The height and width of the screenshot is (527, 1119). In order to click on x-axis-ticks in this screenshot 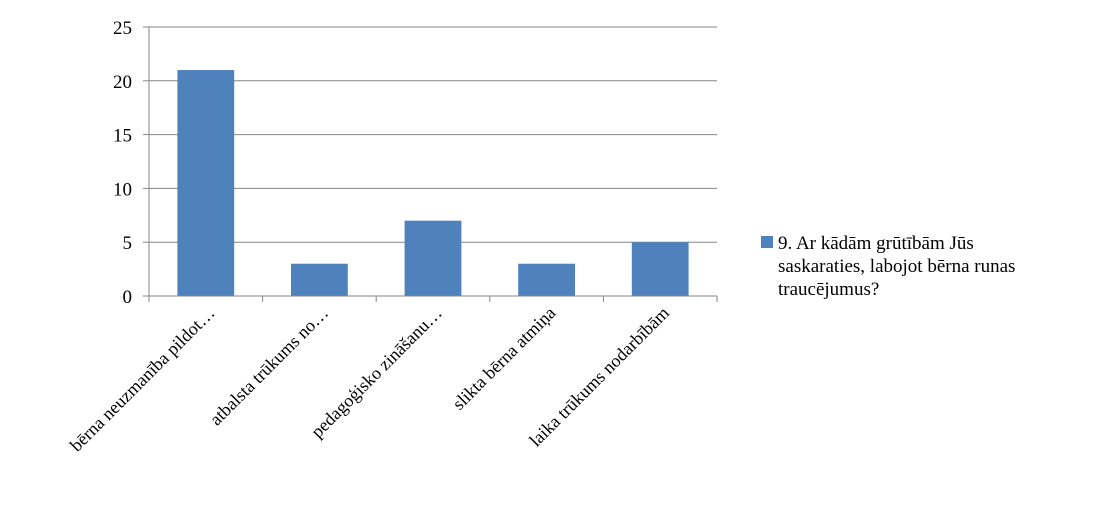, I will do `click(433, 299)`.